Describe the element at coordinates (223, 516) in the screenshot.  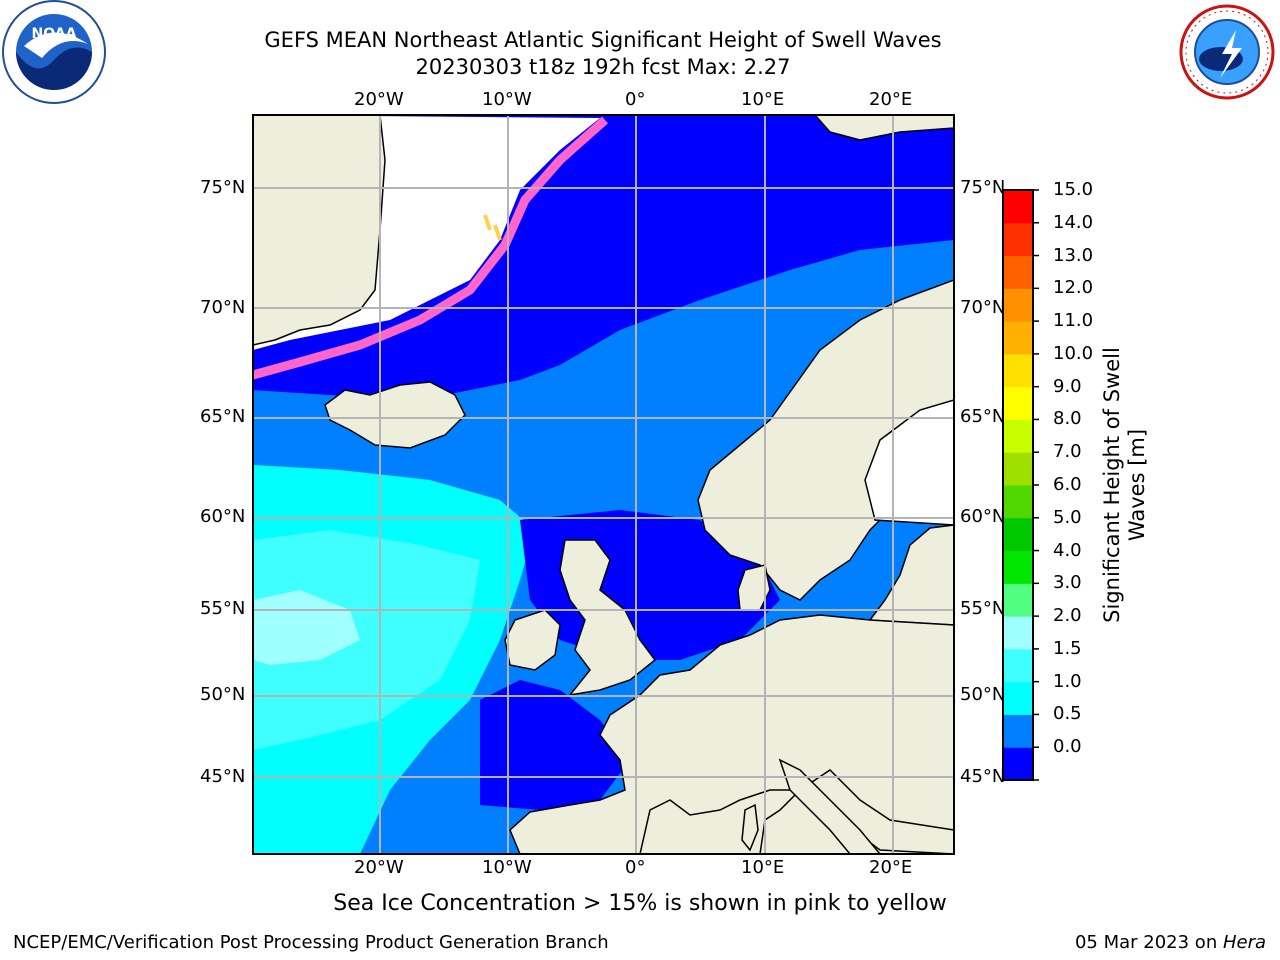
I see `lat-tick-left-4: 60°N` at that location.